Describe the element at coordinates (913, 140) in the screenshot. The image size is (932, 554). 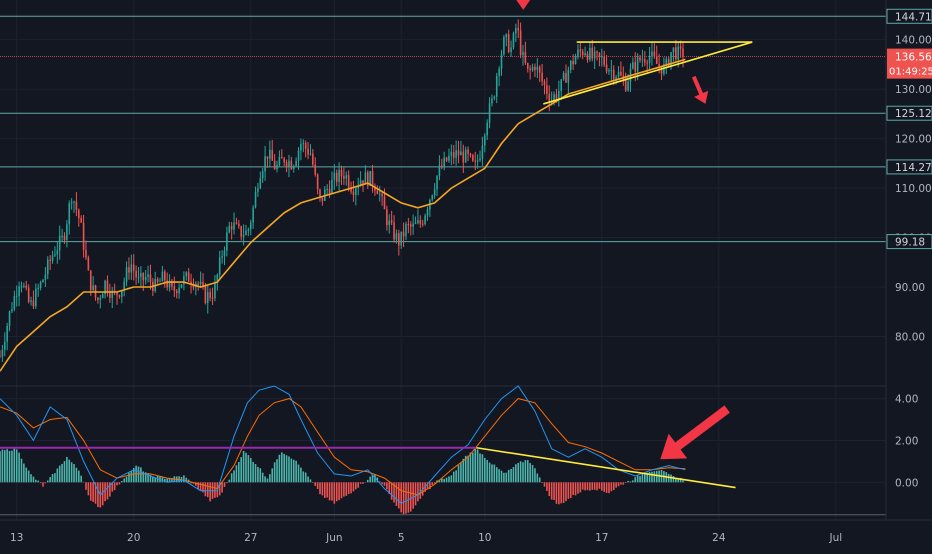
I see `price-tick-label: 120.00` at that location.